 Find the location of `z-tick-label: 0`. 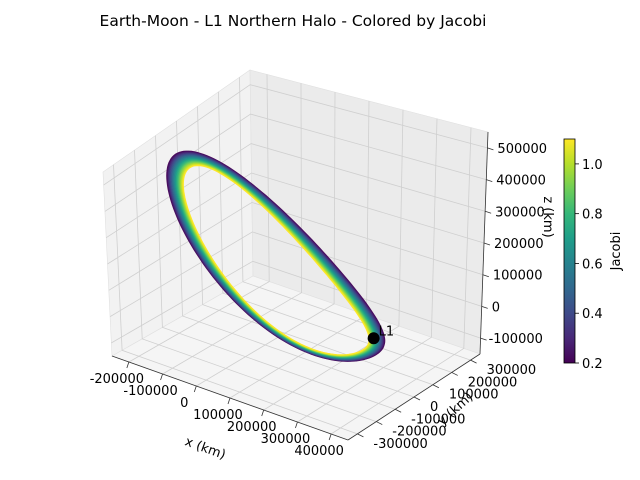

z-tick-label: 0 is located at coordinates (496, 307).